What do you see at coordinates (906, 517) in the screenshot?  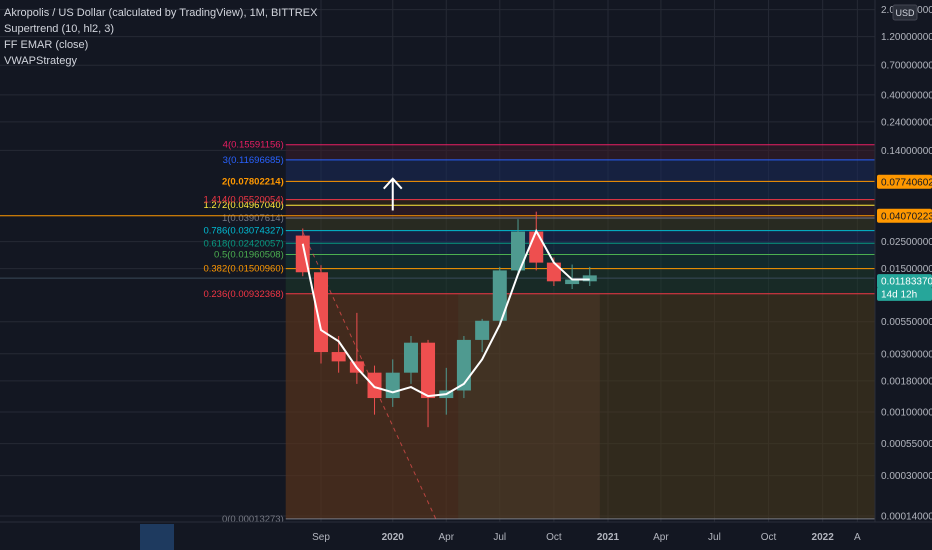 I see `price-axis-tick-label: 0.00014000` at bounding box center [906, 517].